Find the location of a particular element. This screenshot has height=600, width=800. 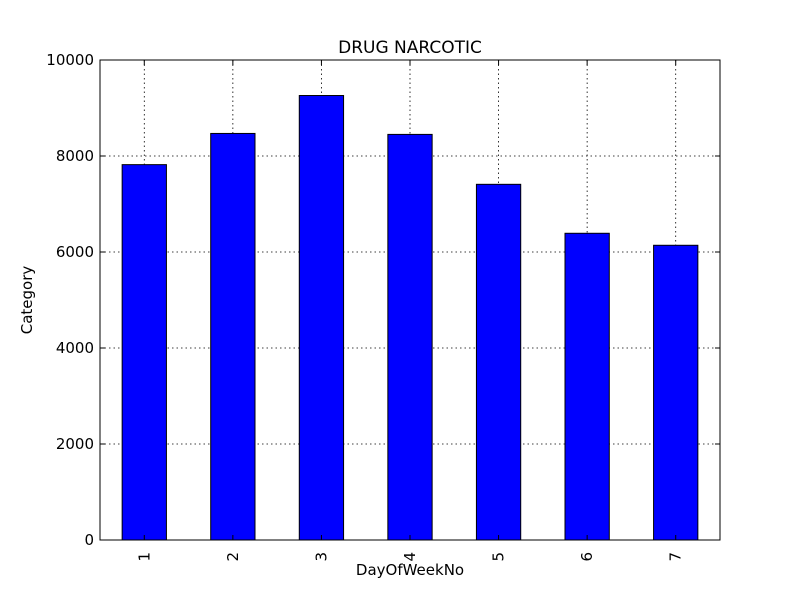

x-tick-label: 5 is located at coordinates (499, 557).